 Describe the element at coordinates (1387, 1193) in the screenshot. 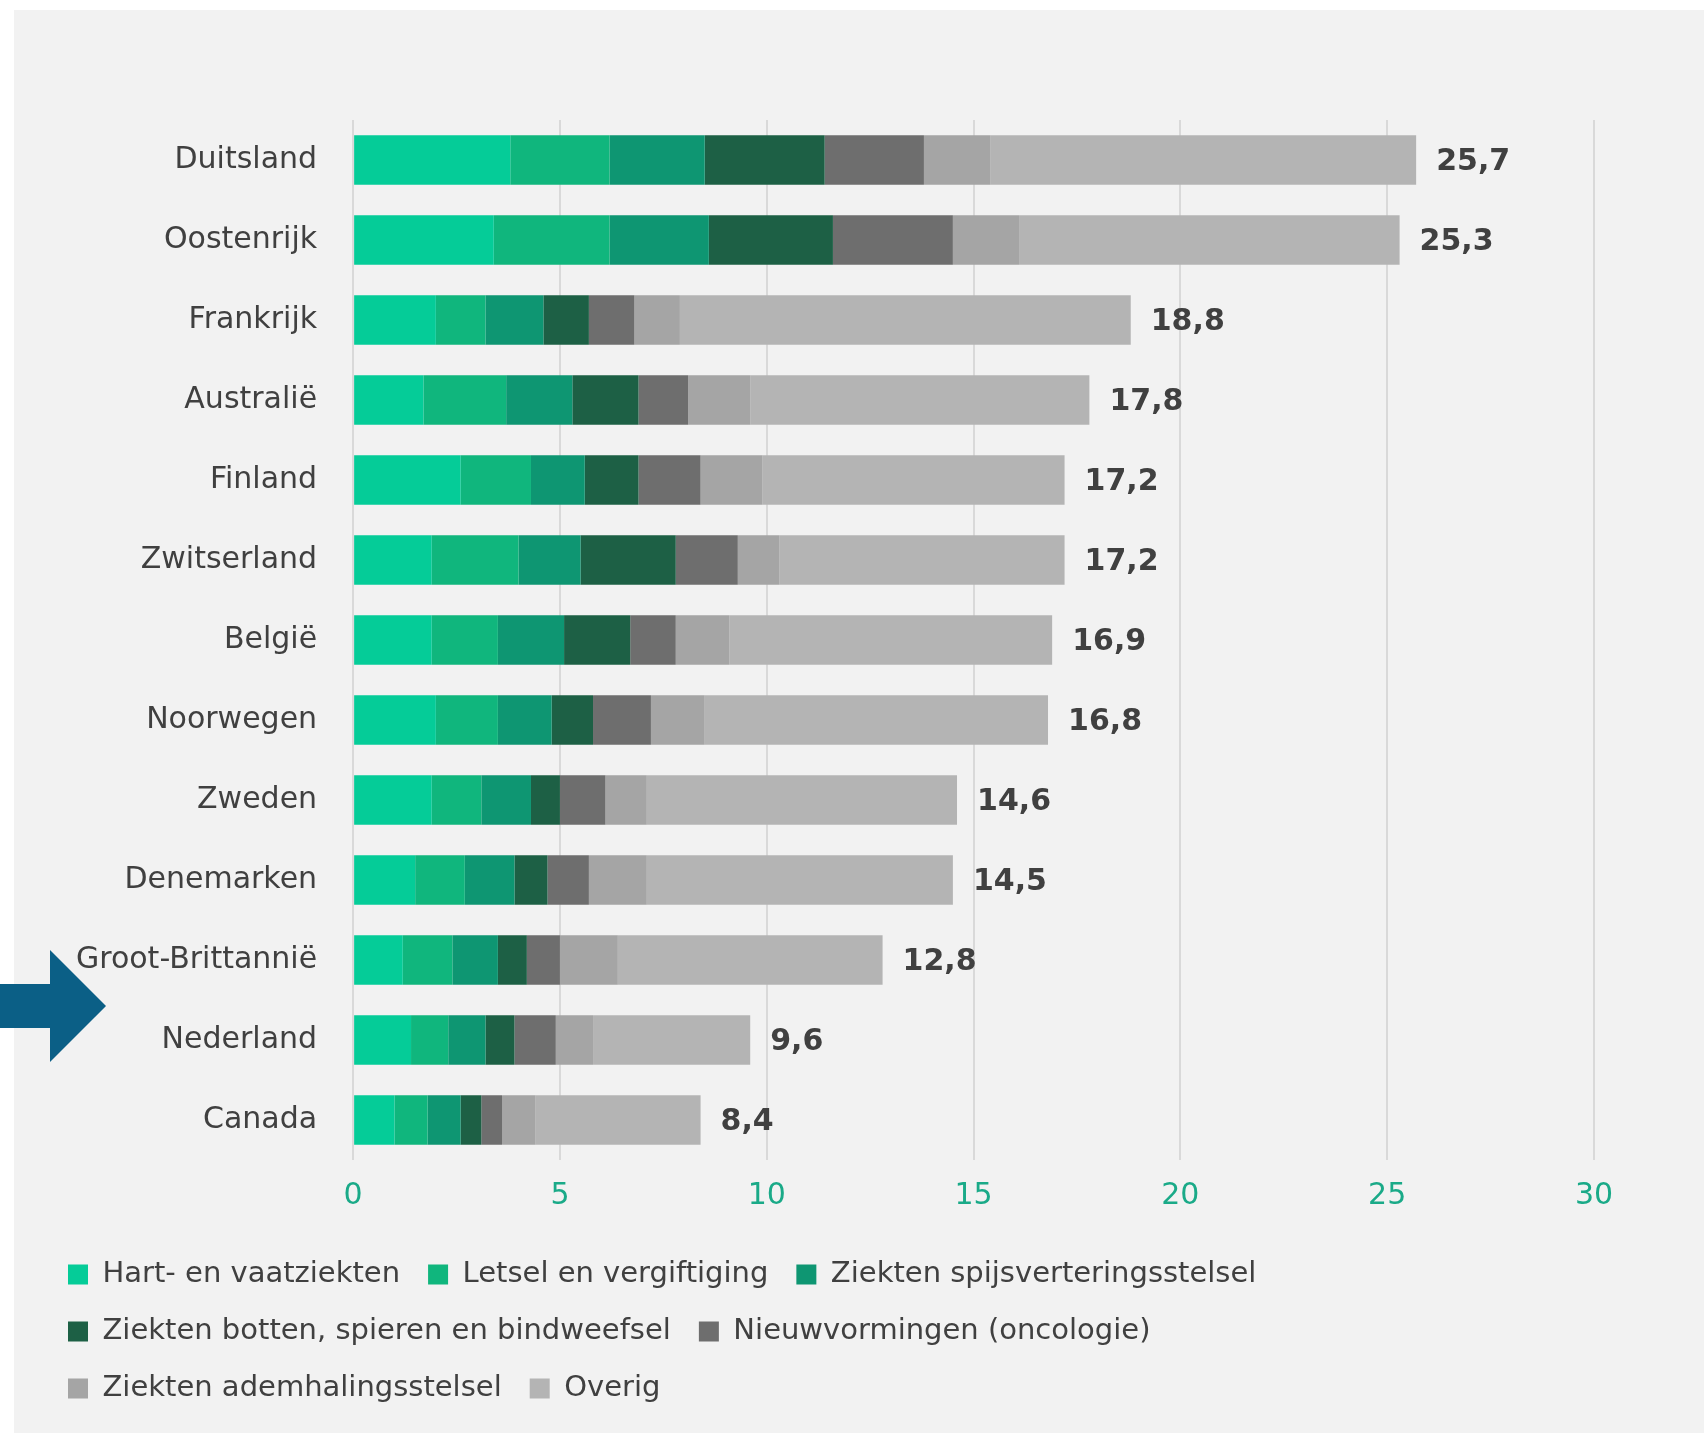

I see `x-tick-label: 25` at that location.